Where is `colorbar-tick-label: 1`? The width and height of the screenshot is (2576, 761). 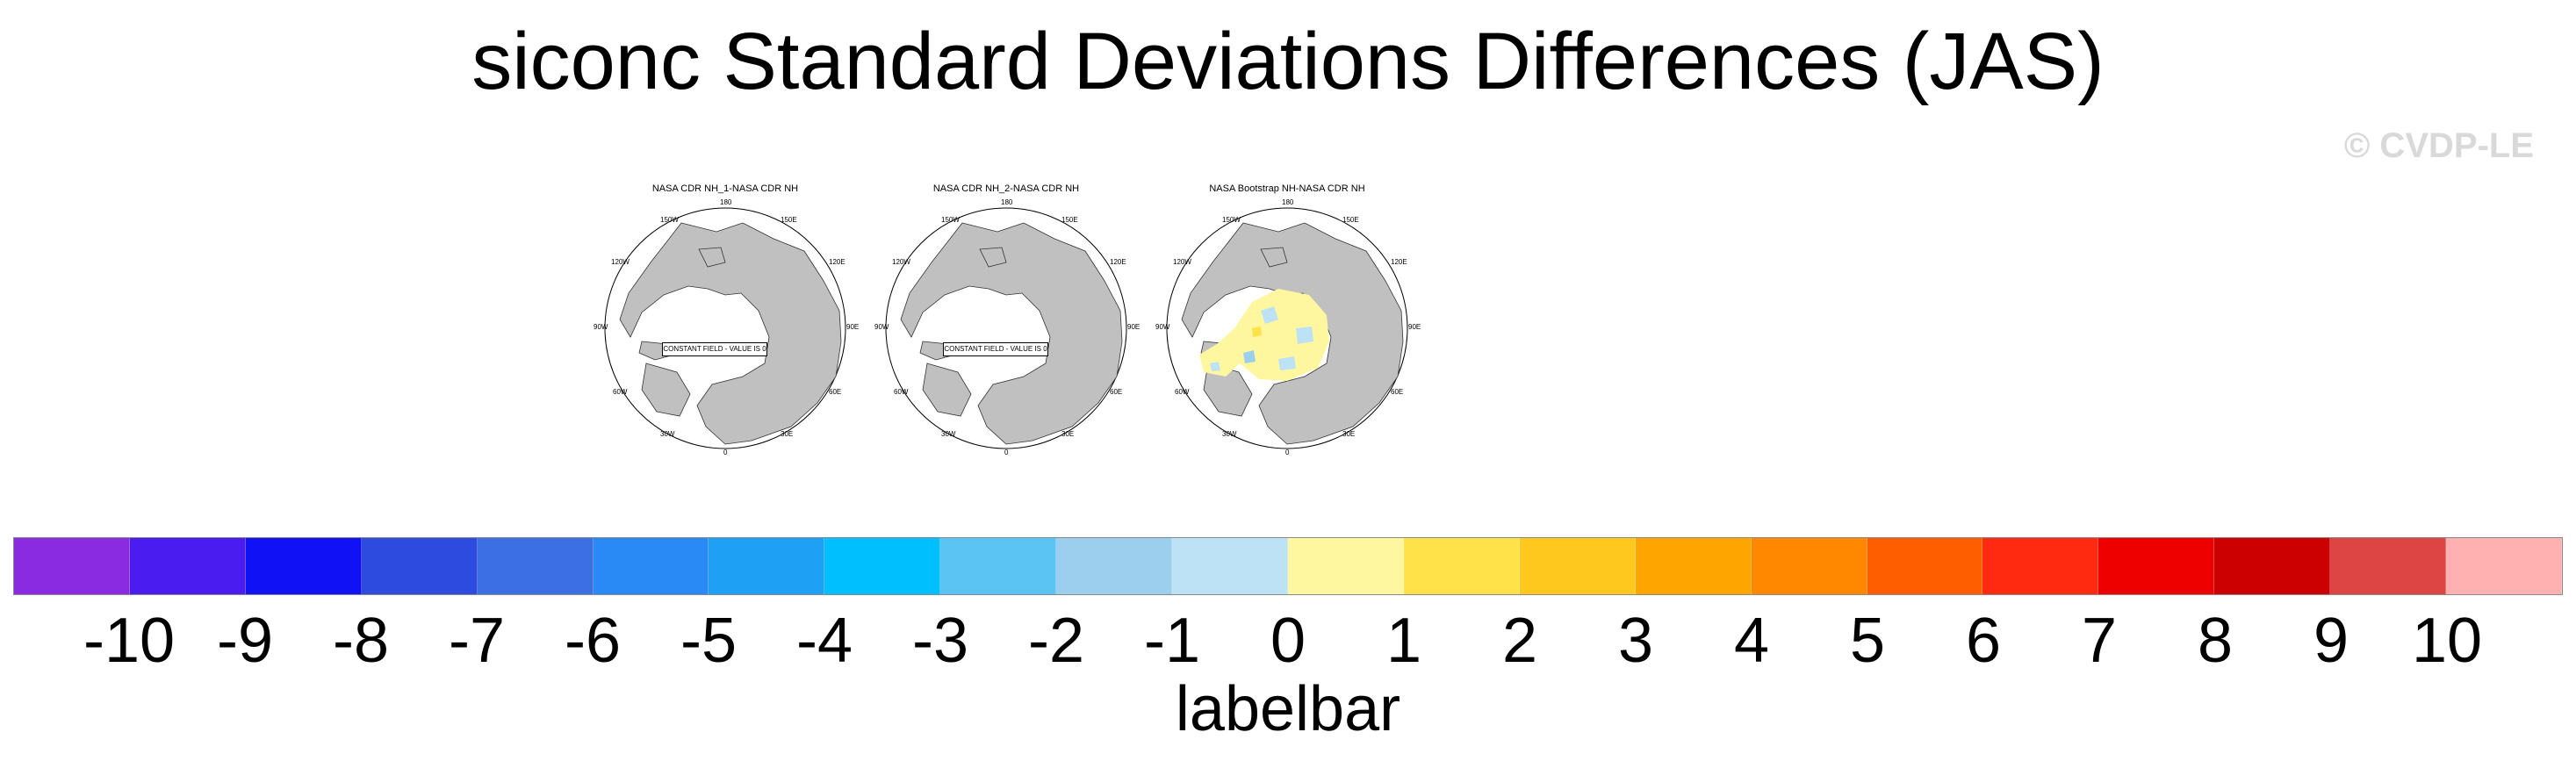
colorbar-tick-label: 1 is located at coordinates (1403, 641).